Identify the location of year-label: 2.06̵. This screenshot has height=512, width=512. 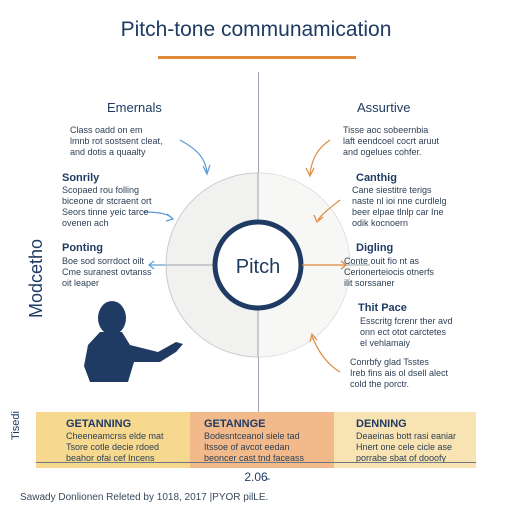
(256, 477).